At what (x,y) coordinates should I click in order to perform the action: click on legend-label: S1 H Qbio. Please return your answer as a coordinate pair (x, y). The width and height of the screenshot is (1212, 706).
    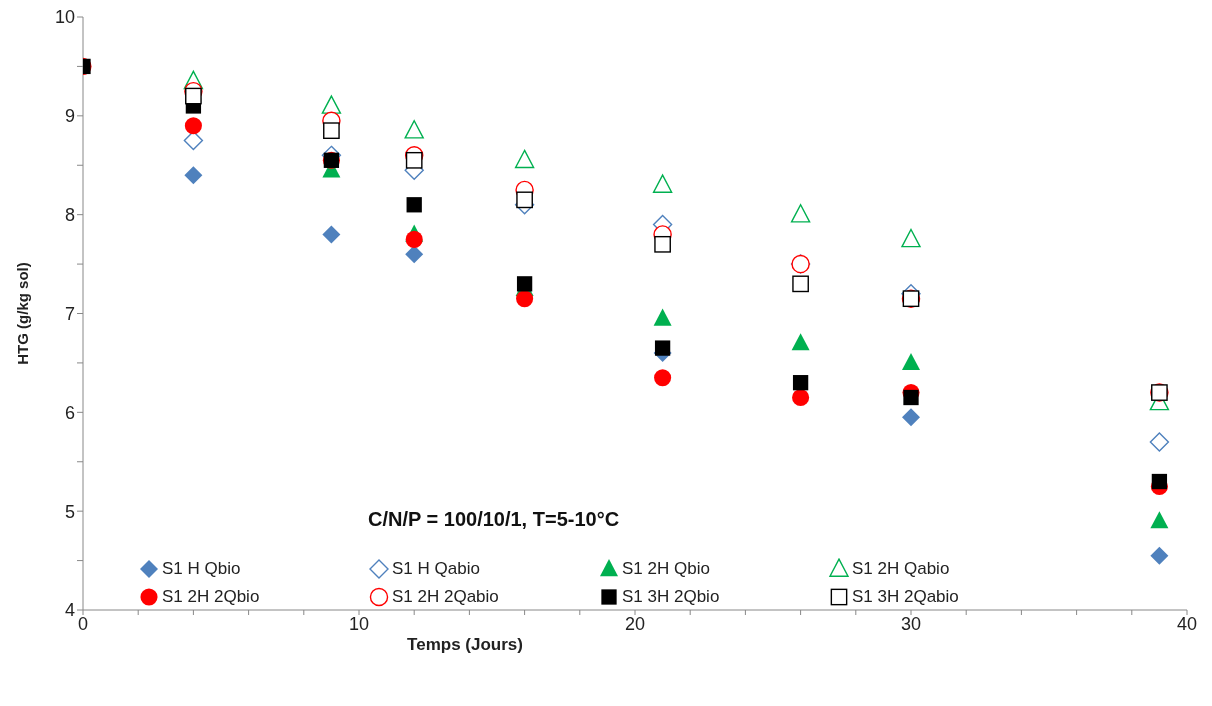
    Looking at the image, I should click on (201, 569).